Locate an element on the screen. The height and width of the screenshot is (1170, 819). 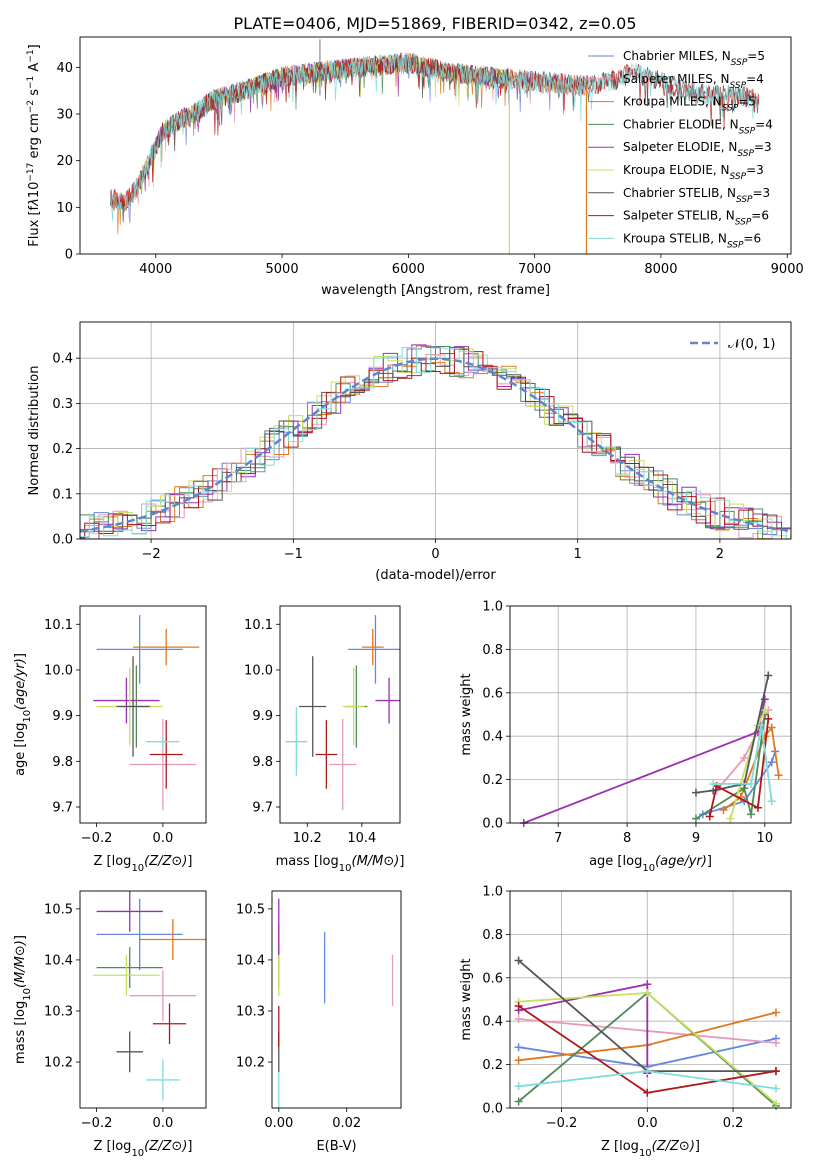
y-axis-label: mass weight is located at coordinates (466, 999).